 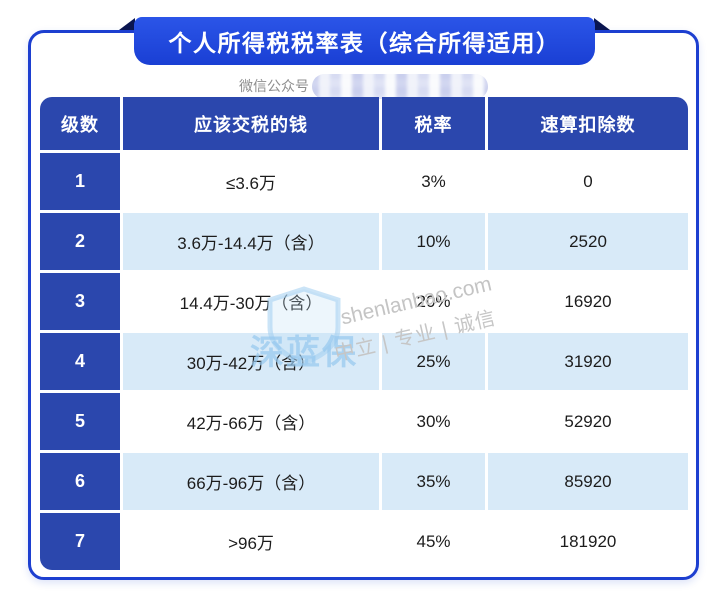 I want to click on bracket-cell: ≤3.6万, so click(x=251, y=181).